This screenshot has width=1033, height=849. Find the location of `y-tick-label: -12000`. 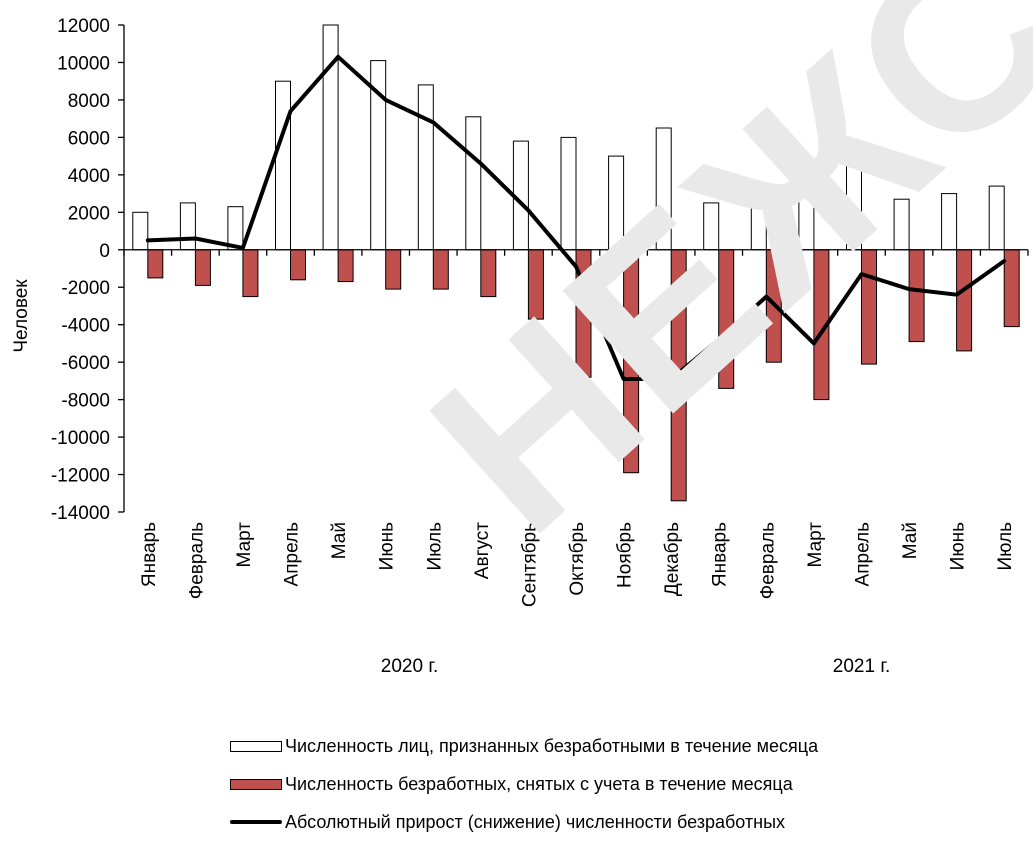

y-tick-label: -12000 is located at coordinates (80, 476).